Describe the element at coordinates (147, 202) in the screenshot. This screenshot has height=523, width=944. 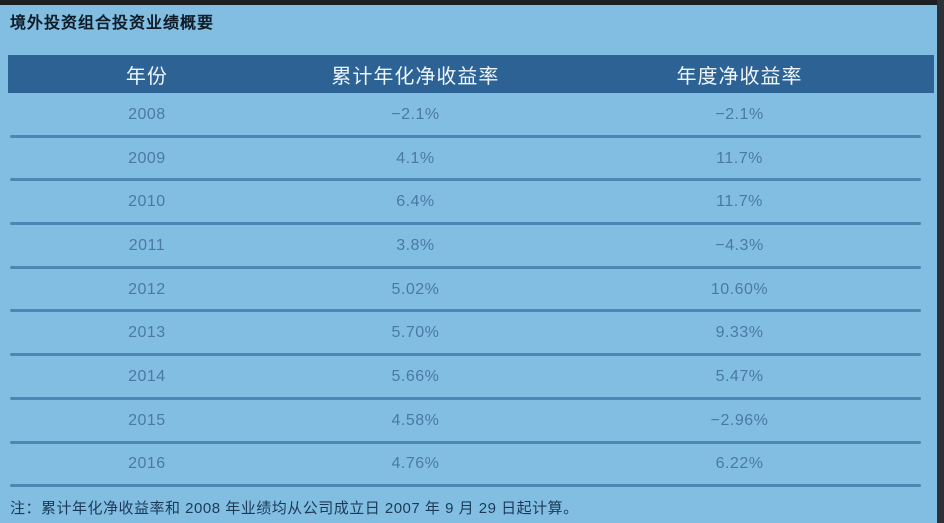
I see `year-cell: 2010` at that location.